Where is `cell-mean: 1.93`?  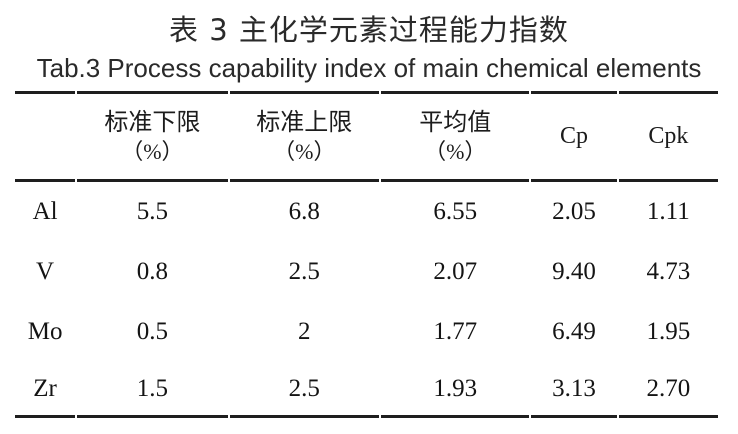 cell-mean: 1.93 is located at coordinates (455, 390).